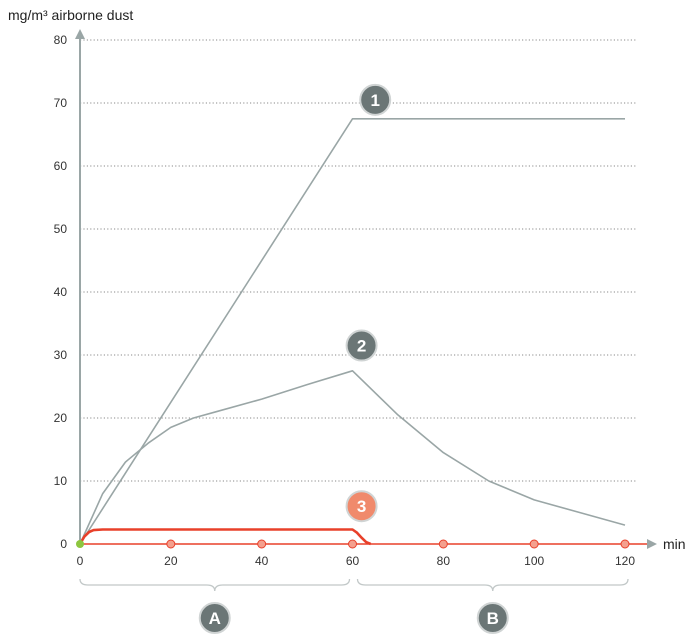 The height and width of the screenshot is (643, 700). I want to click on x-tick-label: 100, so click(534, 561).